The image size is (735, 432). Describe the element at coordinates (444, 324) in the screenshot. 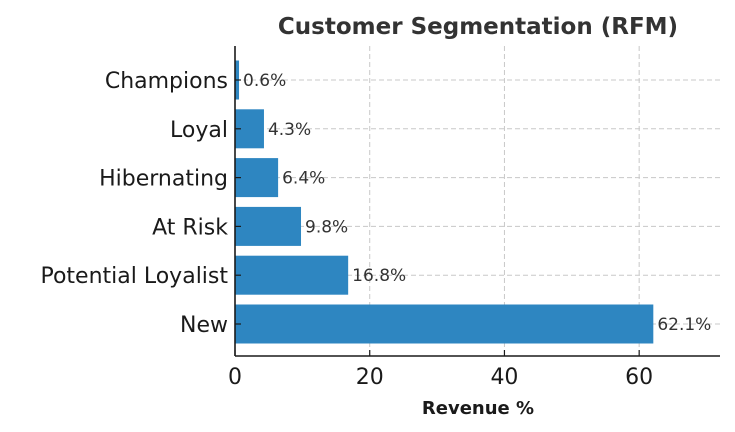

I see `bar-new` at that location.